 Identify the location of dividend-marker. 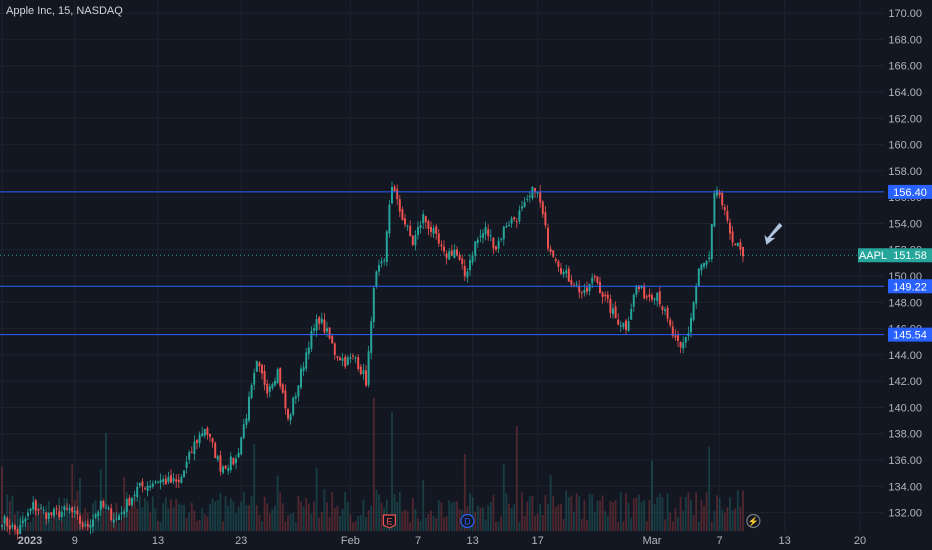
(467, 521).